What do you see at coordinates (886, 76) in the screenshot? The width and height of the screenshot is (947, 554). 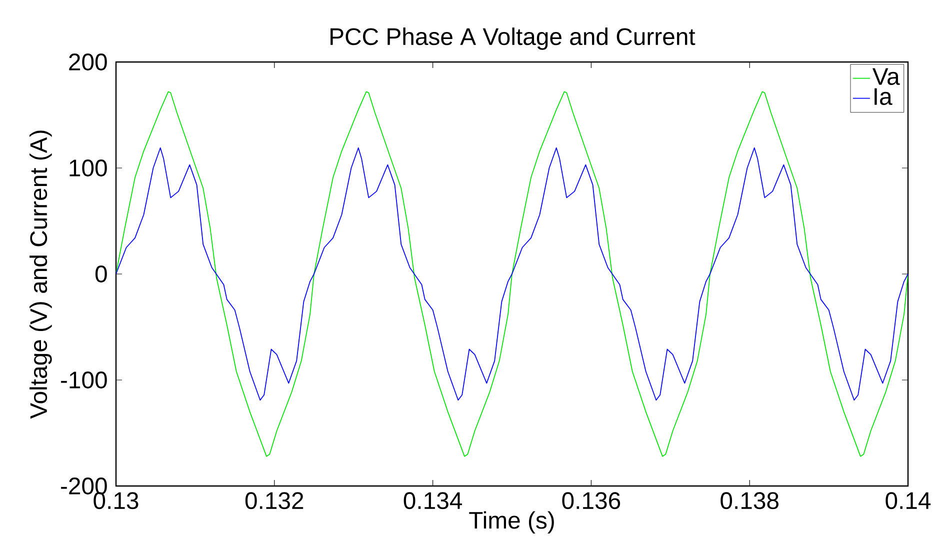 I see `legend-label: Va` at bounding box center [886, 76].